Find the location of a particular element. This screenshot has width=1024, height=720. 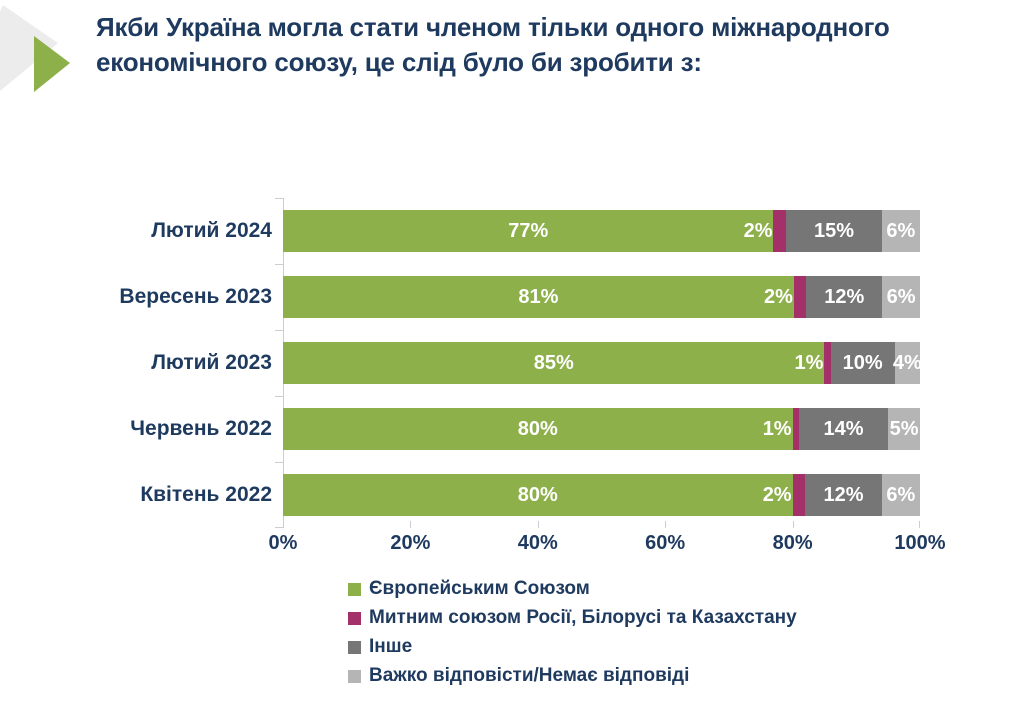

bar-value-label: 4% is located at coordinates (907, 362).